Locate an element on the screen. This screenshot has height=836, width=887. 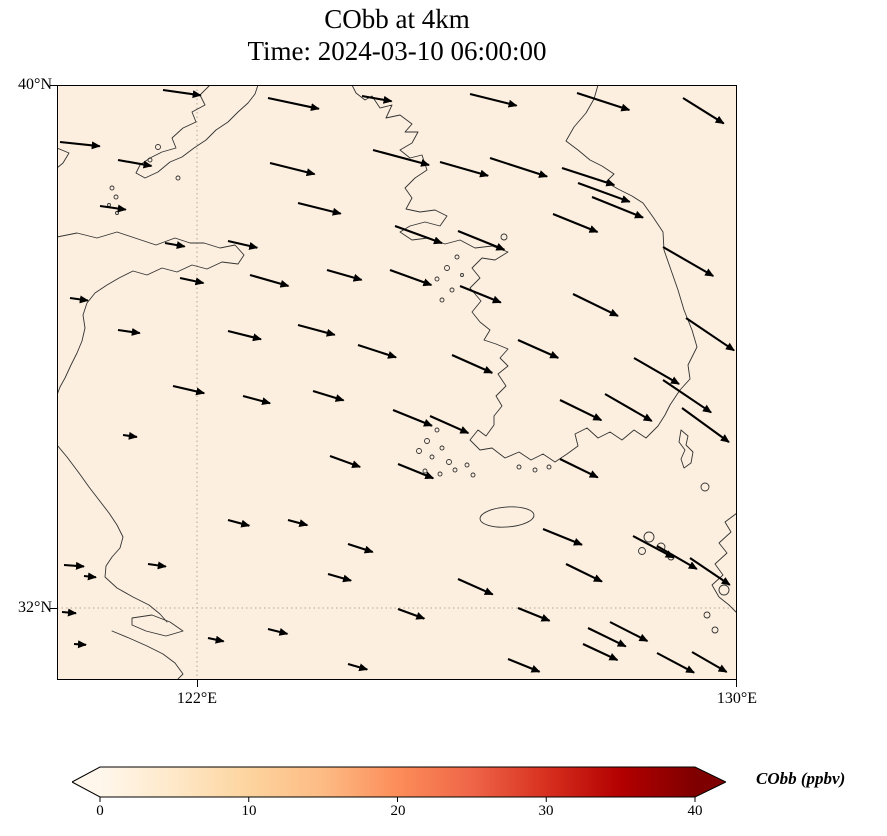
x-tick-mark-122e is located at coordinates (197, 683).